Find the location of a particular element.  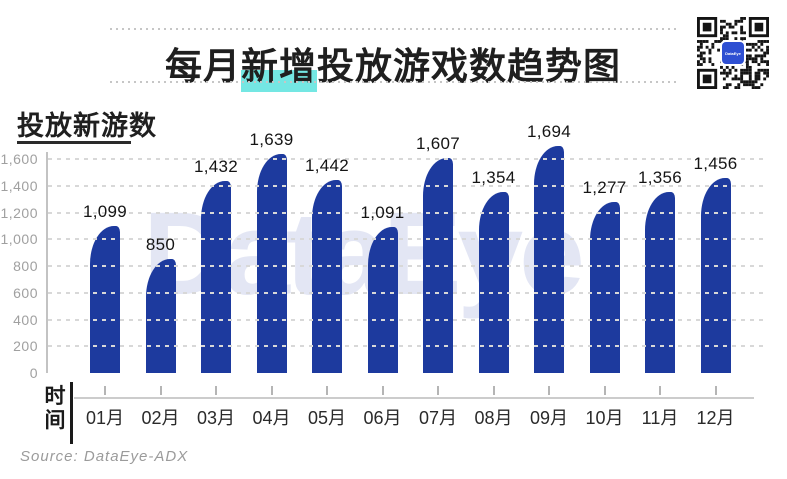

bar-value-label: 1,639 is located at coordinates (271, 139).